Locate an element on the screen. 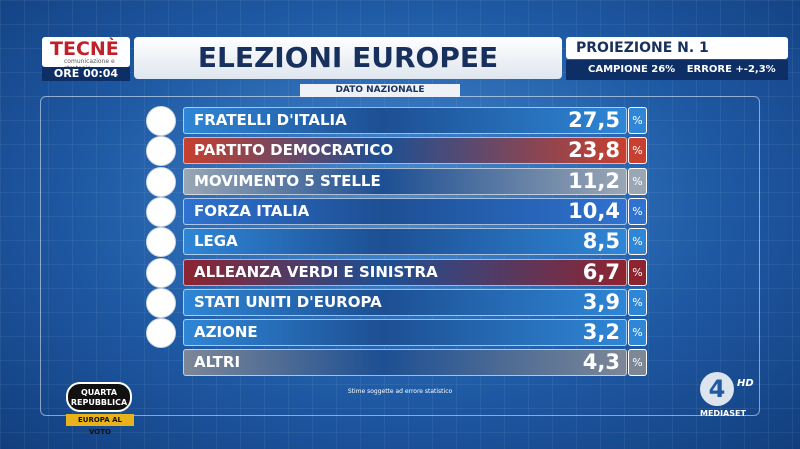 This screenshot has height=449, width=800. result-row: ALTRI 4,3 is located at coordinates (405, 363).